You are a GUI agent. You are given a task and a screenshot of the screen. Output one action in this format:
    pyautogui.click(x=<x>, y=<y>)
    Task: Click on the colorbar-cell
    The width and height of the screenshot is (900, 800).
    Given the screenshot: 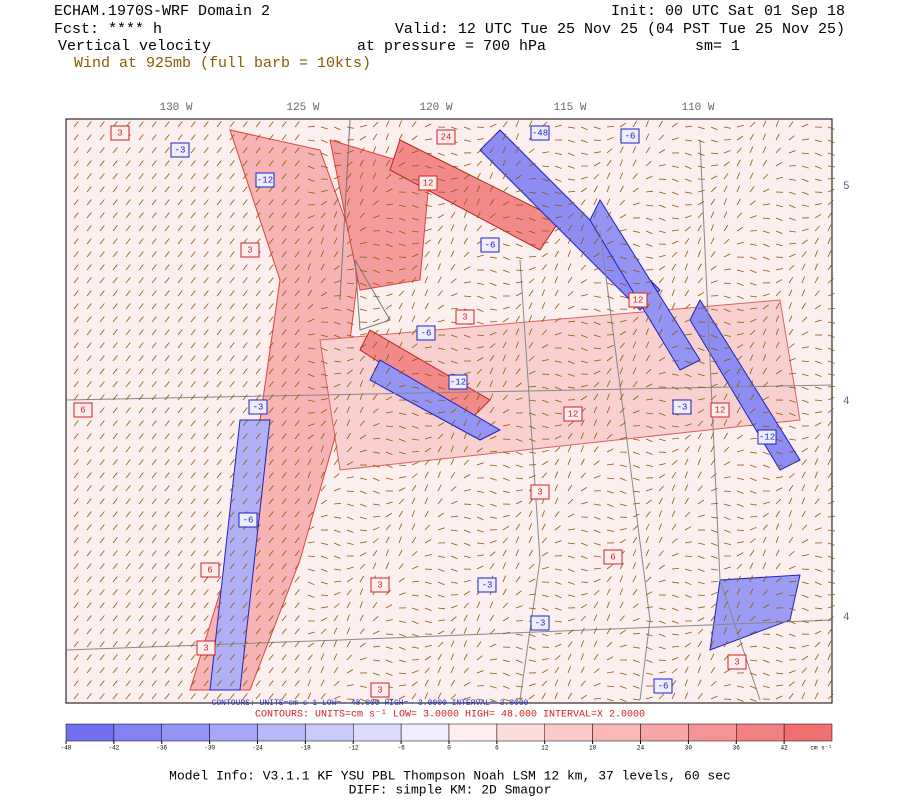 What is the action you would take?
    pyautogui.click(x=90, y=732)
    